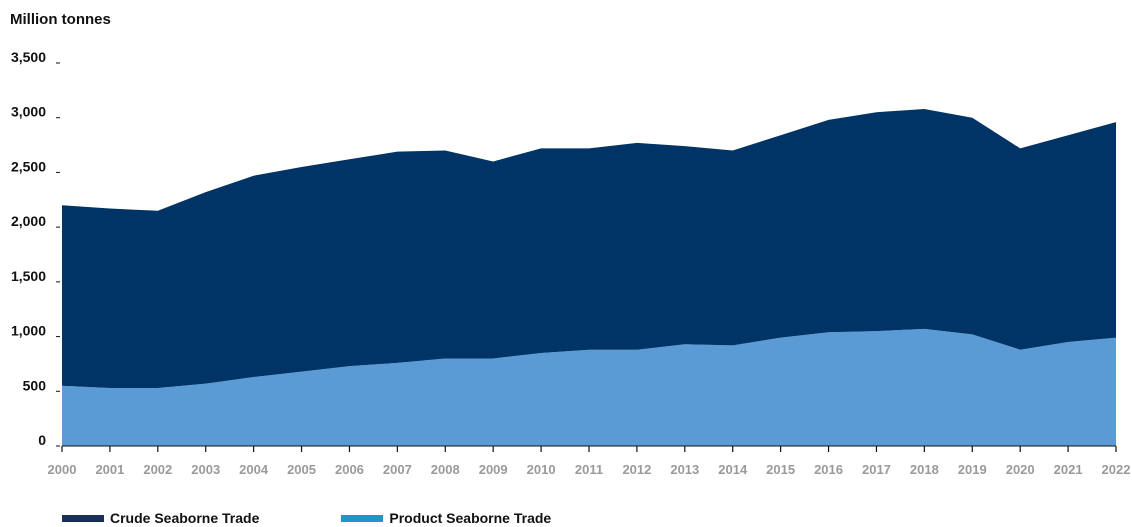 The width and height of the screenshot is (1132, 527). I want to click on x-tick-label: 2021, so click(1068, 469).